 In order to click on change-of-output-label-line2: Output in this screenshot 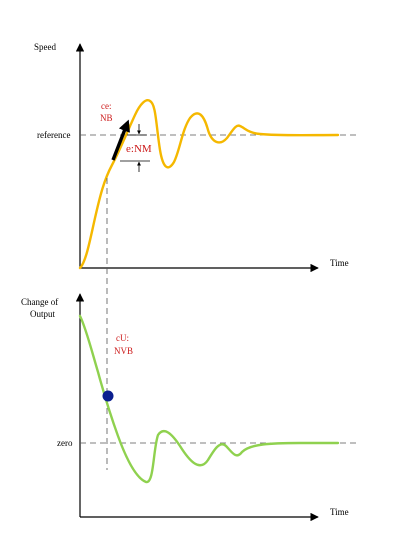, I will do `click(43, 314)`.